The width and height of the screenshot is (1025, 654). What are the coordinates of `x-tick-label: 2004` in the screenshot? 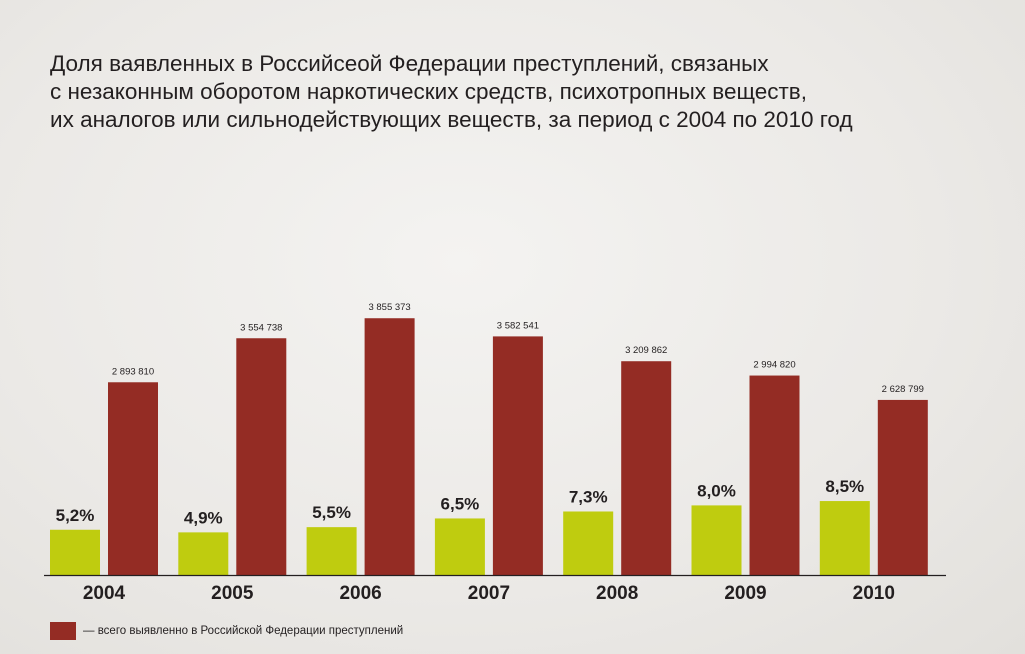 It's located at (104, 593).